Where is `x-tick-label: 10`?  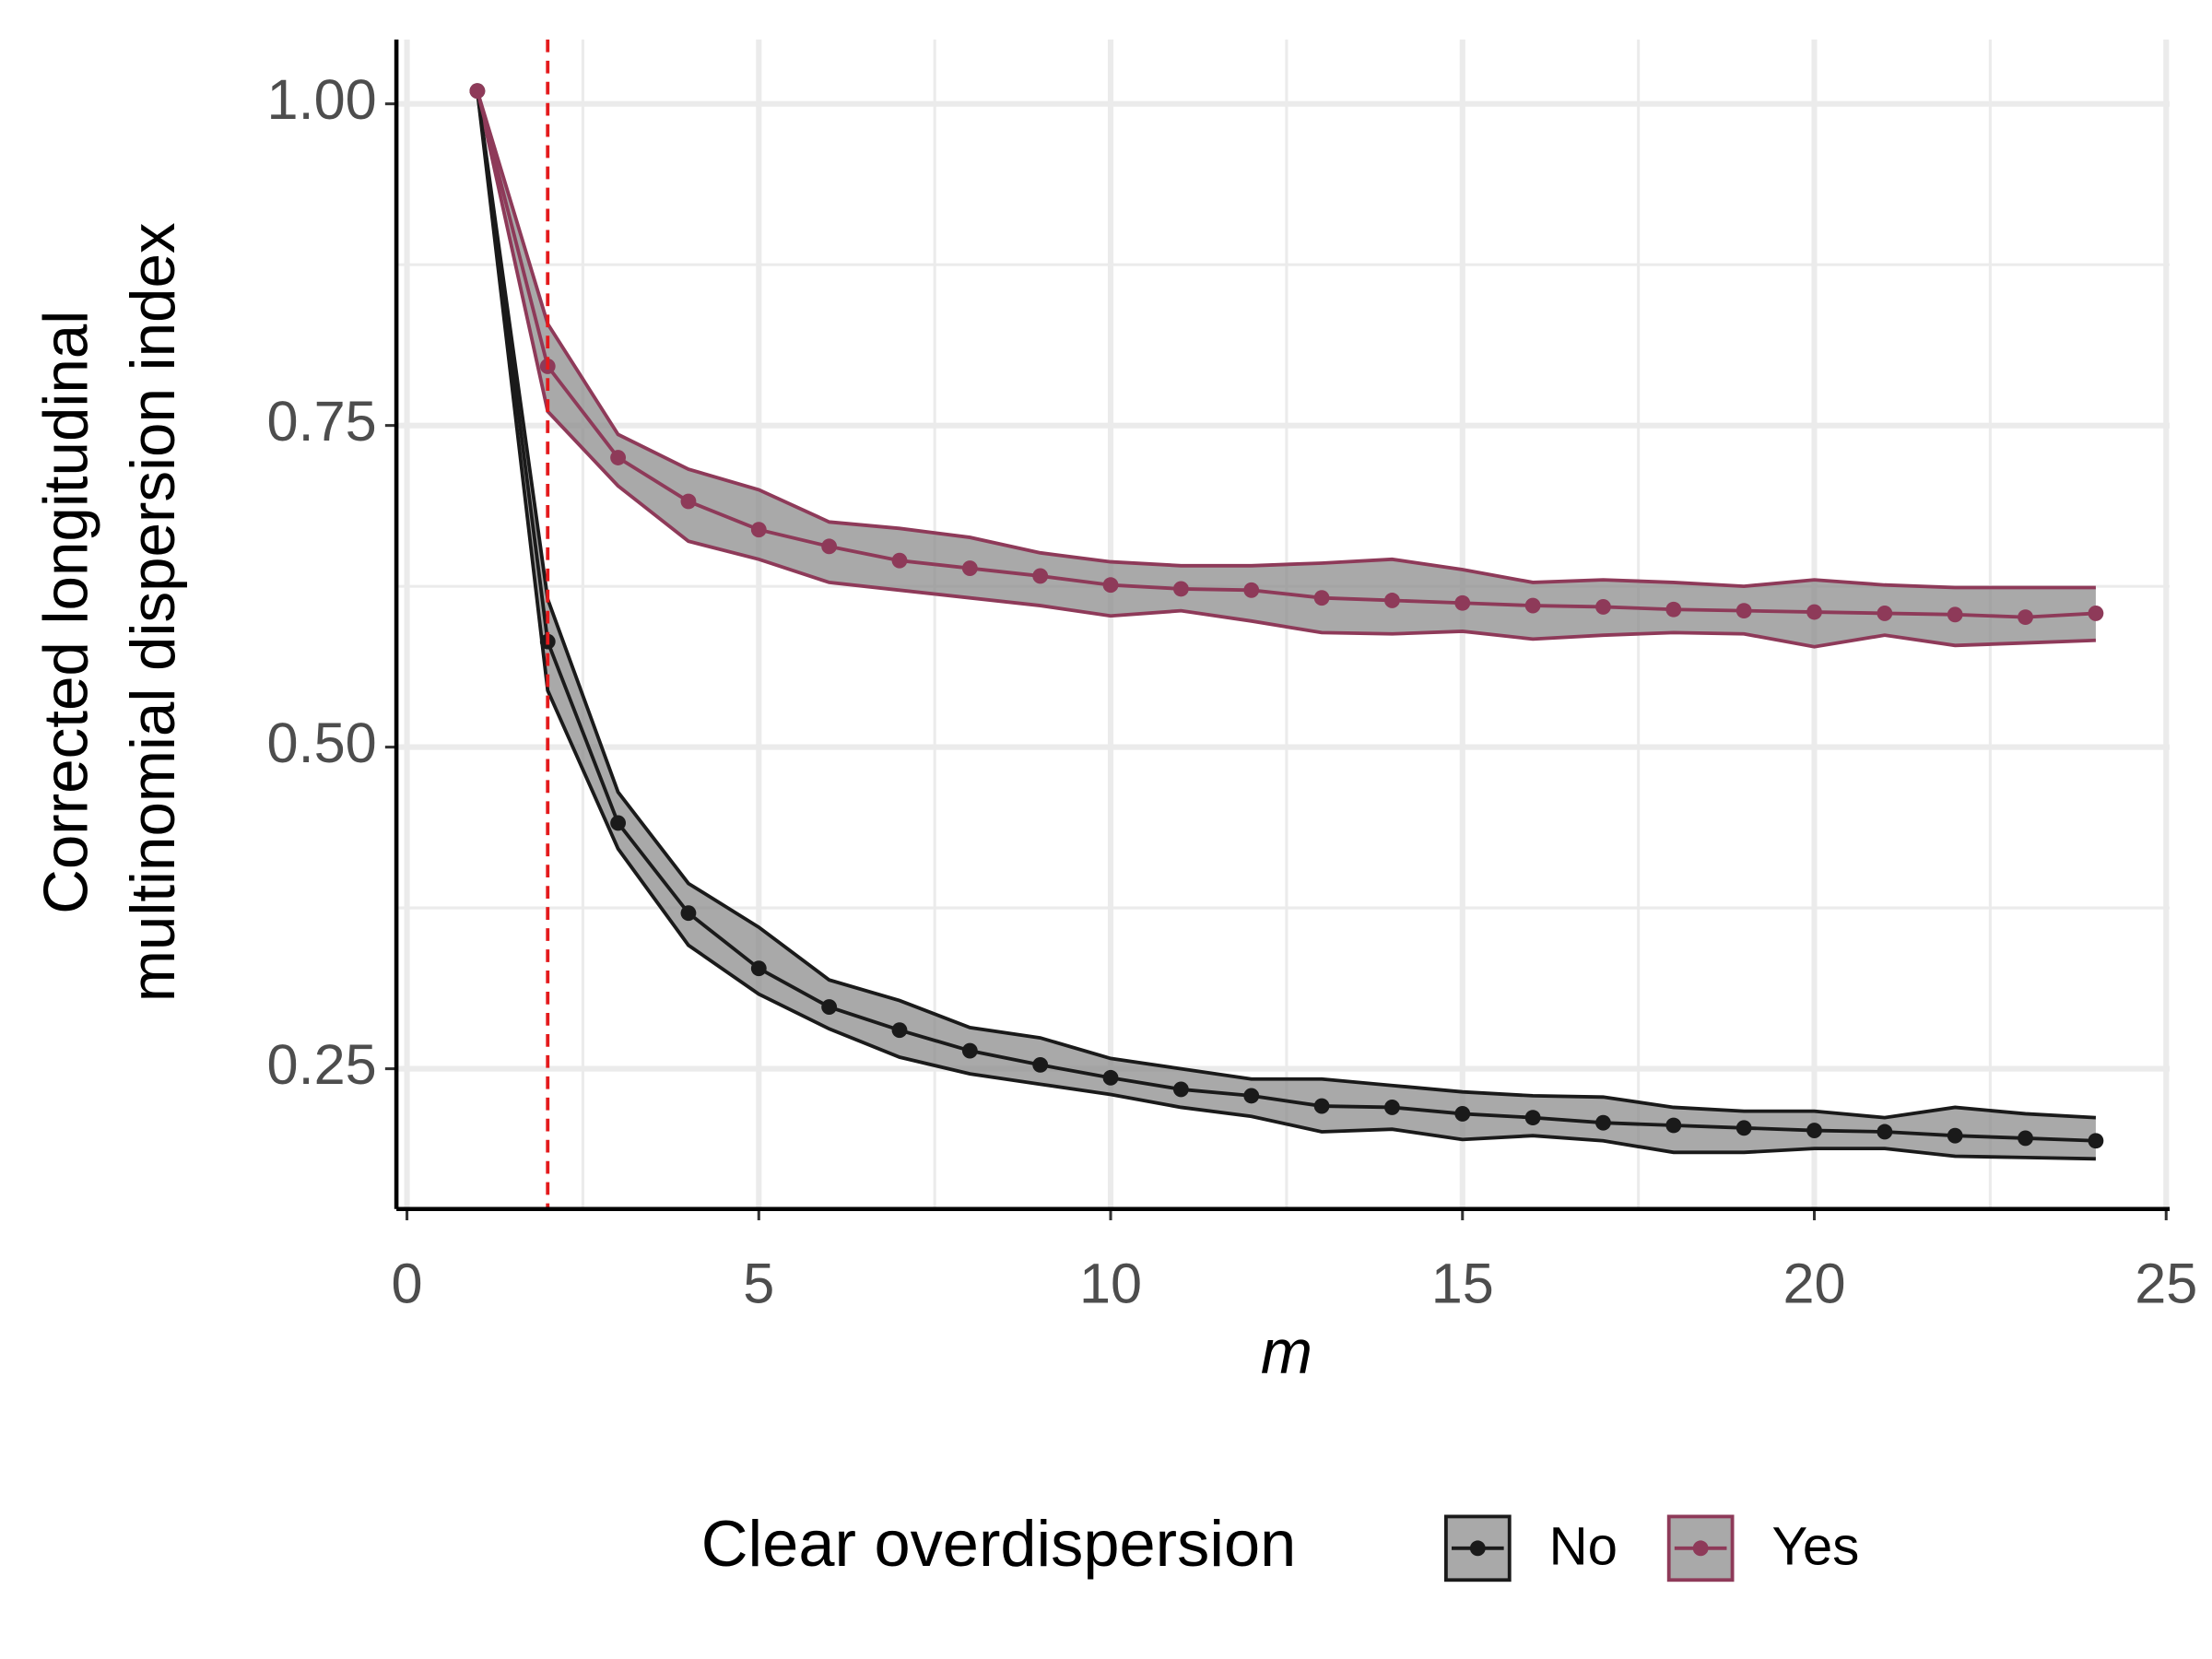
x-tick-label: 10 is located at coordinates (1110, 1284).